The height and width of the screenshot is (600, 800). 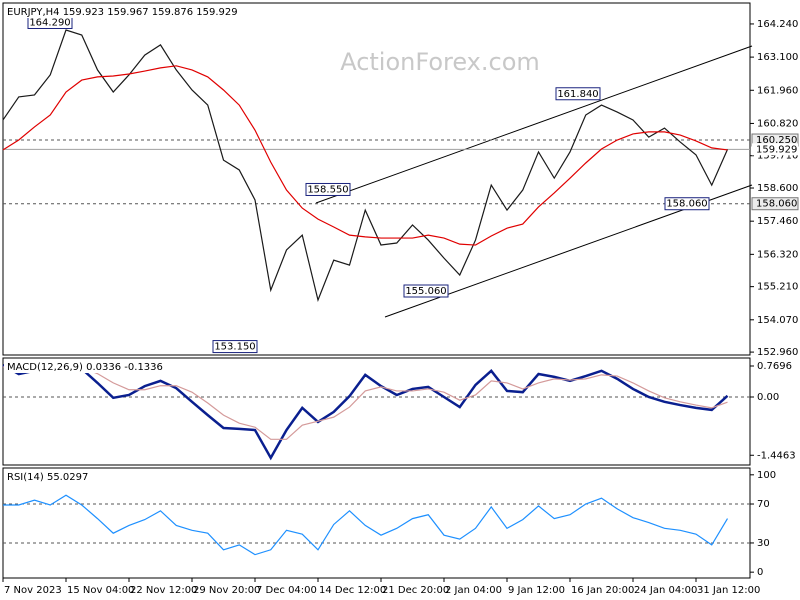 What do you see at coordinates (100, 590) in the screenshot?
I see `x-tick-label: 15 Nov 04:00` at bounding box center [100, 590].